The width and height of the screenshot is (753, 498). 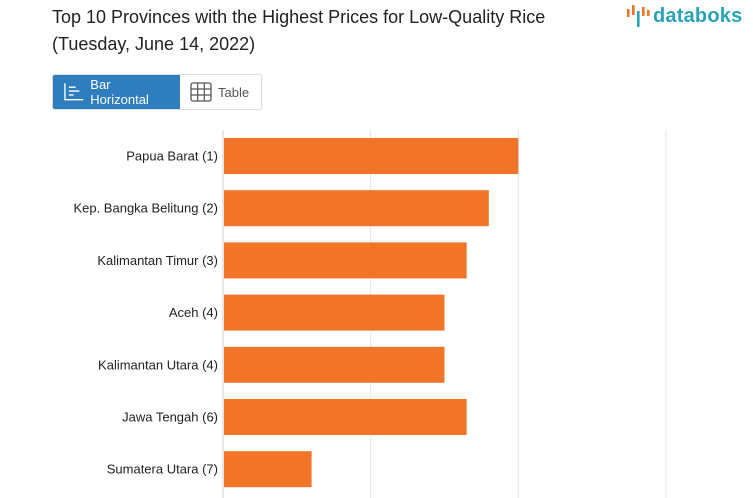 What do you see at coordinates (638, 16) in the screenshot?
I see `databoks-logo-icon` at bounding box center [638, 16].